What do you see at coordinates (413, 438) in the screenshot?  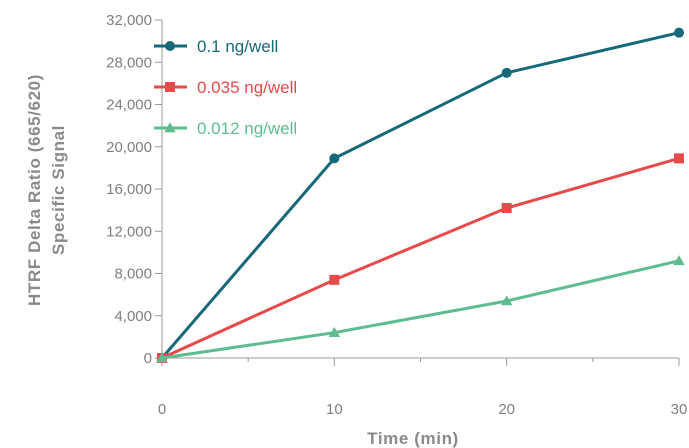 I see `x-axis-title: Time (min)` at bounding box center [413, 438].